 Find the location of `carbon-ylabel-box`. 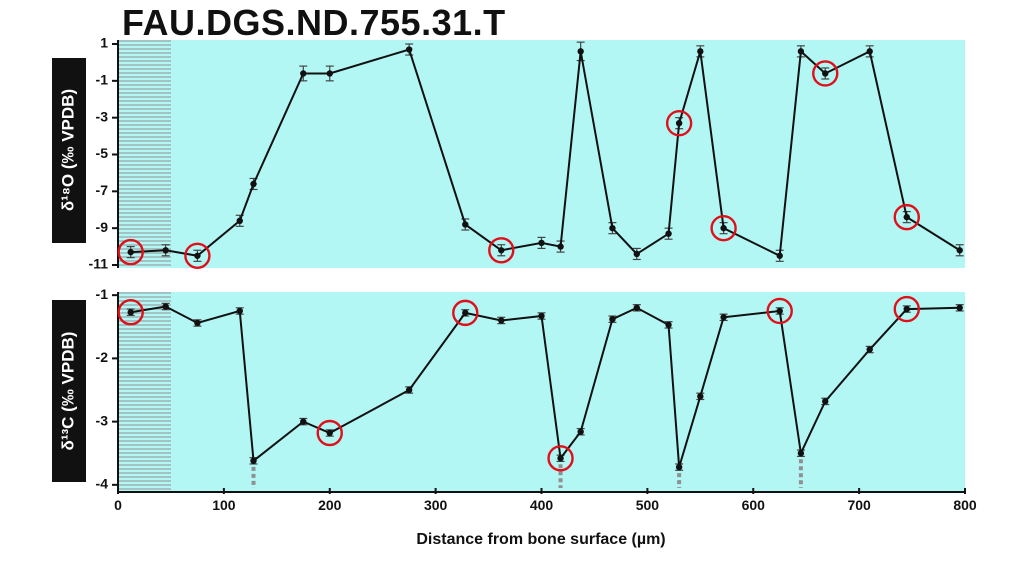

carbon-ylabel-box is located at coordinates (69, 391).